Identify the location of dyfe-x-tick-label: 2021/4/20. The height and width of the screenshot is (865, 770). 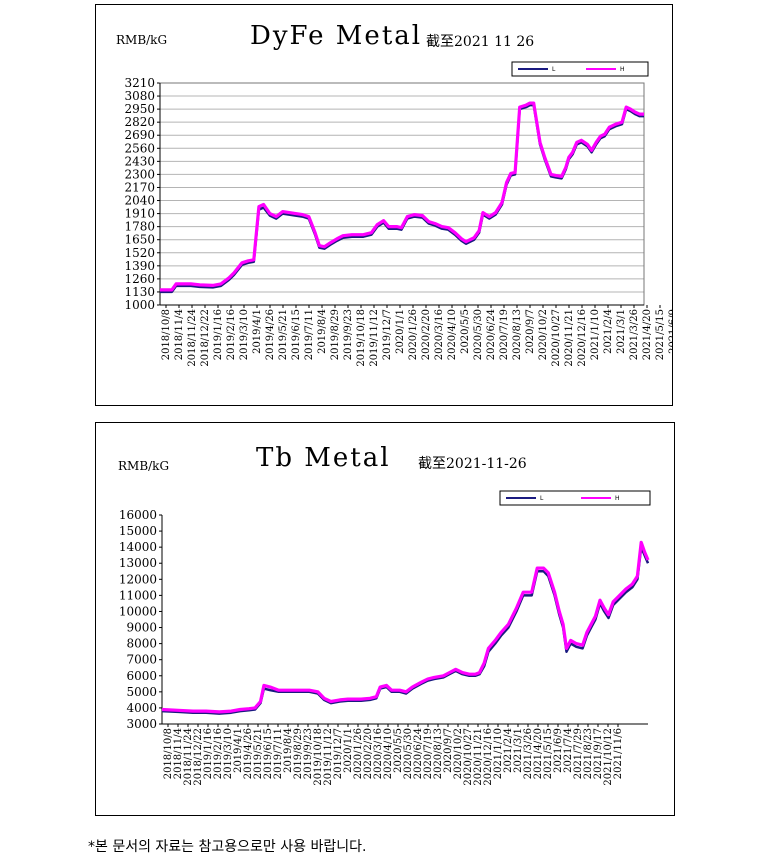
(647, 334).